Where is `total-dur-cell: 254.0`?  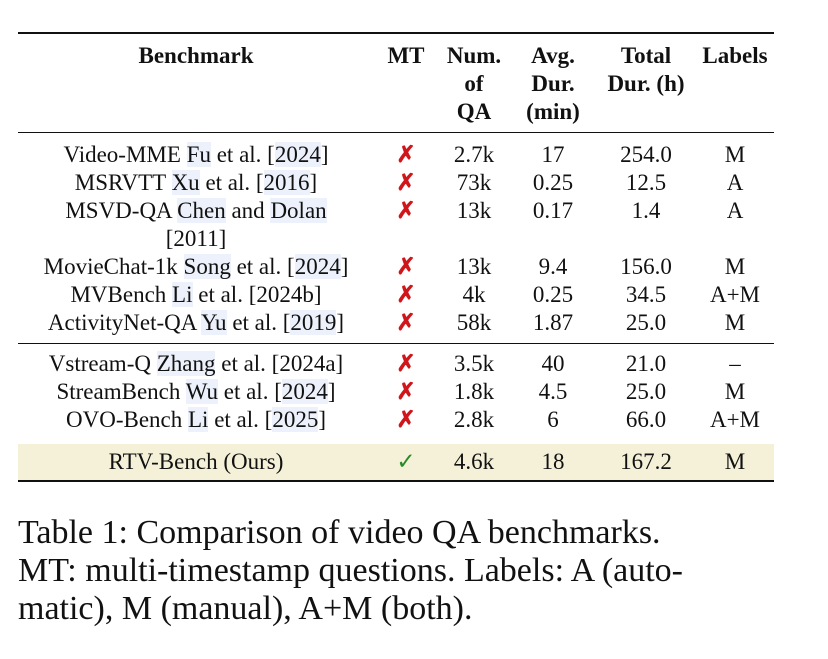 total-dur-cell: 254.0 is located at coordinates (646, 154).